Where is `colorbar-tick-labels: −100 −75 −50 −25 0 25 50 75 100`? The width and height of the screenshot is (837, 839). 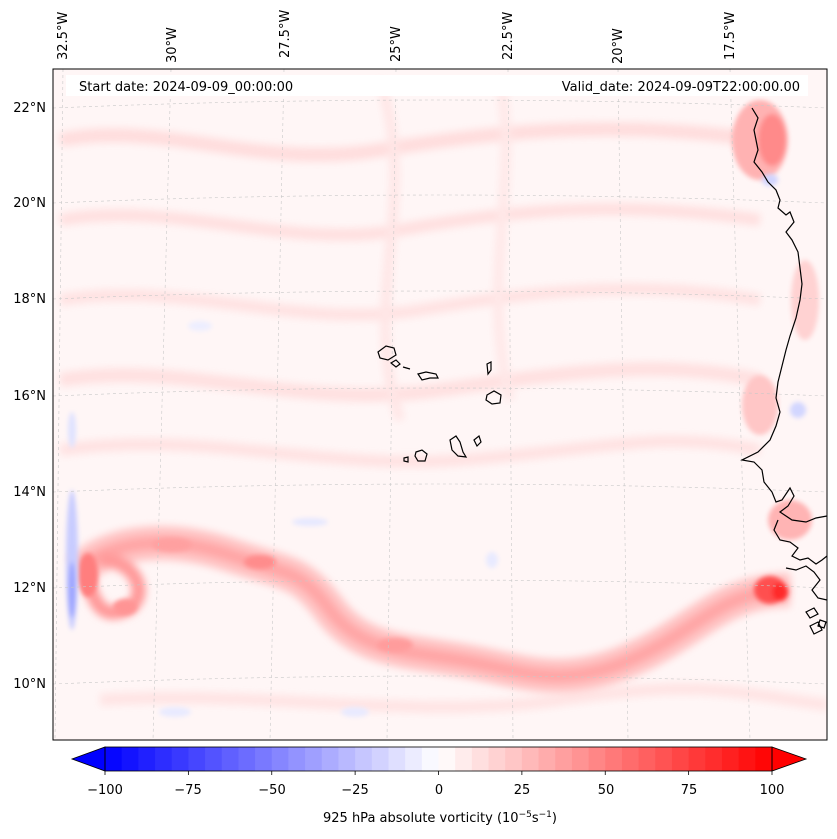
colorbar-tick-labels: −100 −75 −50 −25 0 25 50 75 100 is located at coordinates (435, 790).